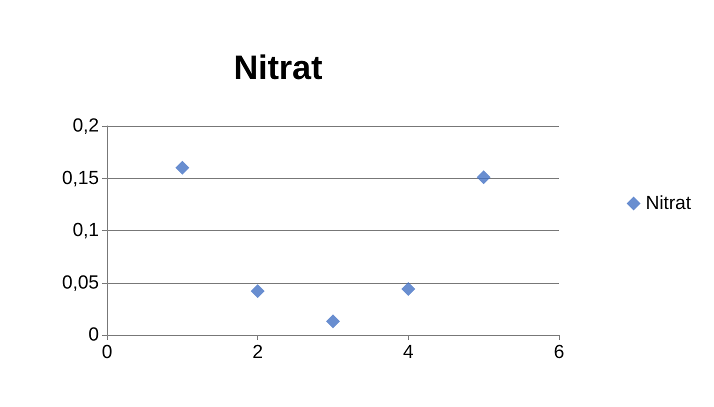  I want to click on x-tick-label: 2, so click(257, 352).